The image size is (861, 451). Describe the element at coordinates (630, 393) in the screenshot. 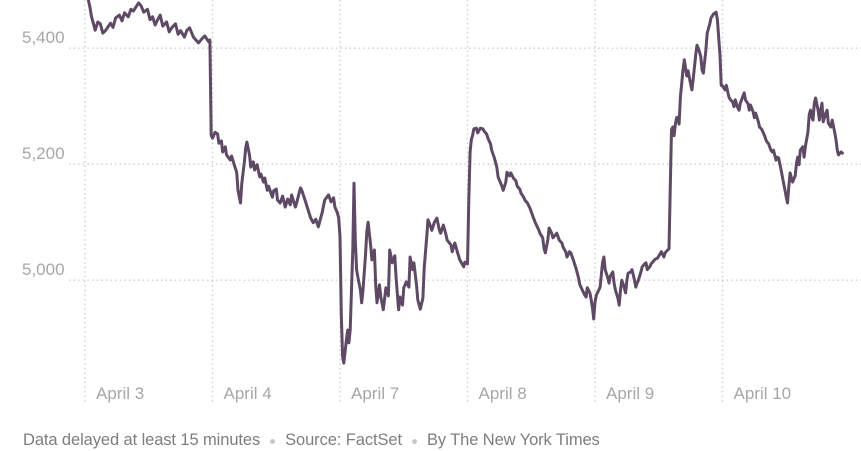

I see `x-axis-tick-label: April 9` at that location.